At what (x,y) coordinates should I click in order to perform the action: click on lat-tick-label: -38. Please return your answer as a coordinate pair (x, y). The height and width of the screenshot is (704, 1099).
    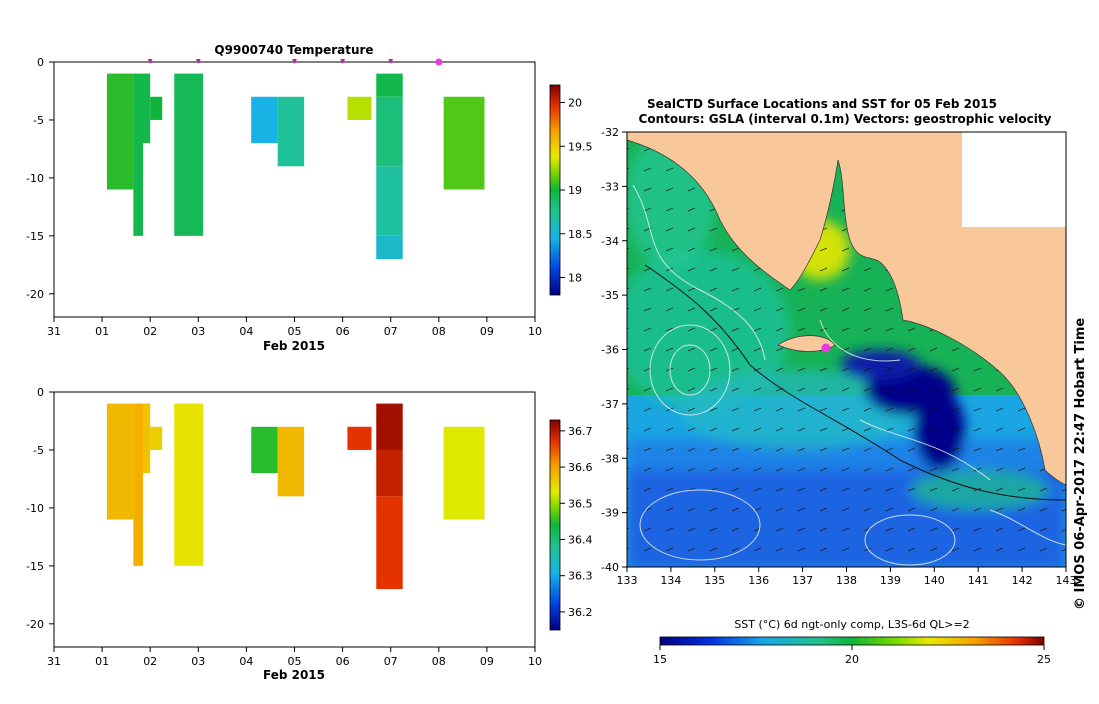
    Looking at the image, I should click on (610, 458).